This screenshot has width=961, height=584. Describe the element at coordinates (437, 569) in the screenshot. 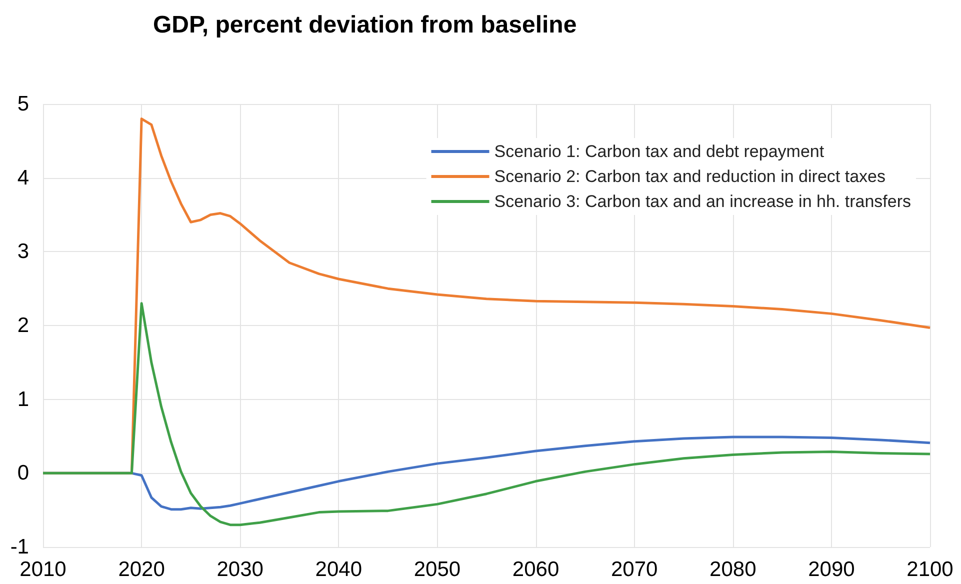

I see `x-tick-label: 2050` at that location.